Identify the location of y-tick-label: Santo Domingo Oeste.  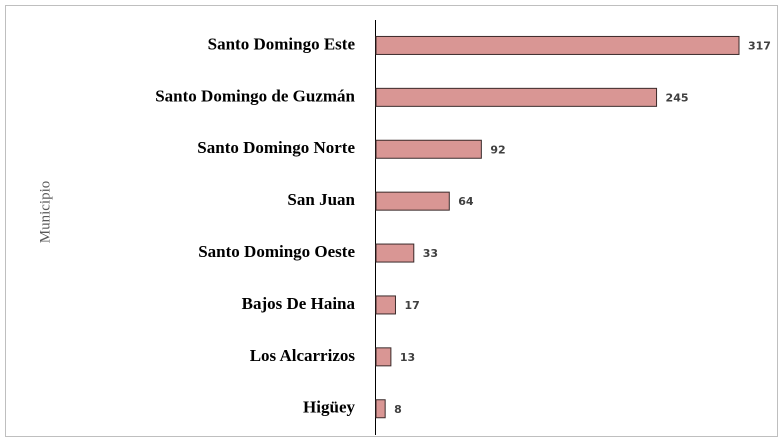
(276, 251).